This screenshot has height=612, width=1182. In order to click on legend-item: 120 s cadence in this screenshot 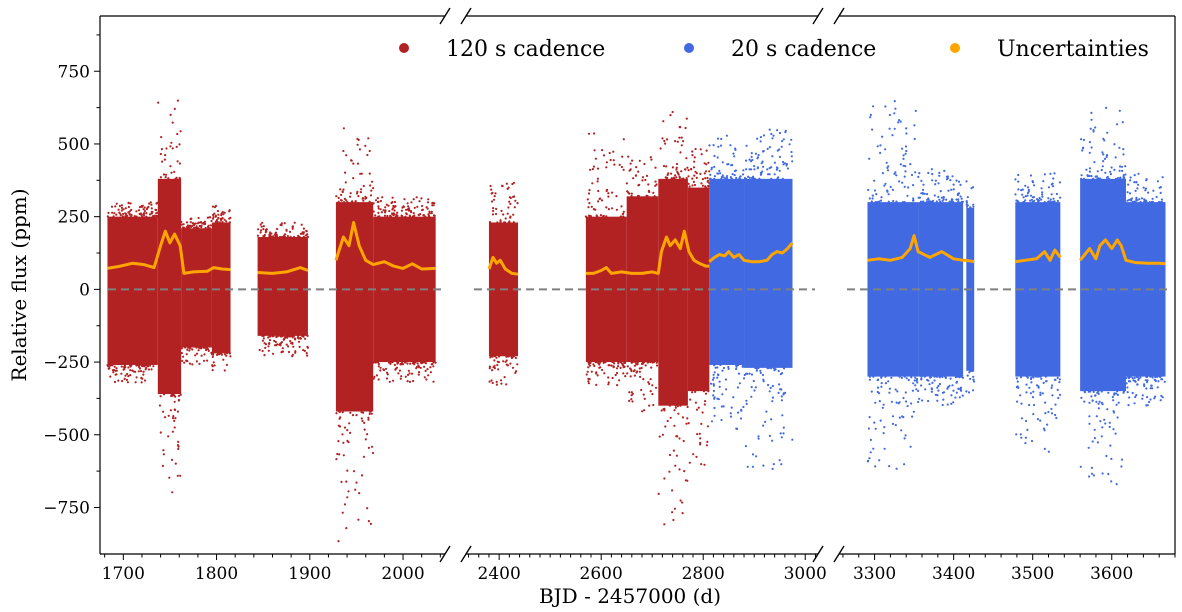, I will do `click(502, 49)`.